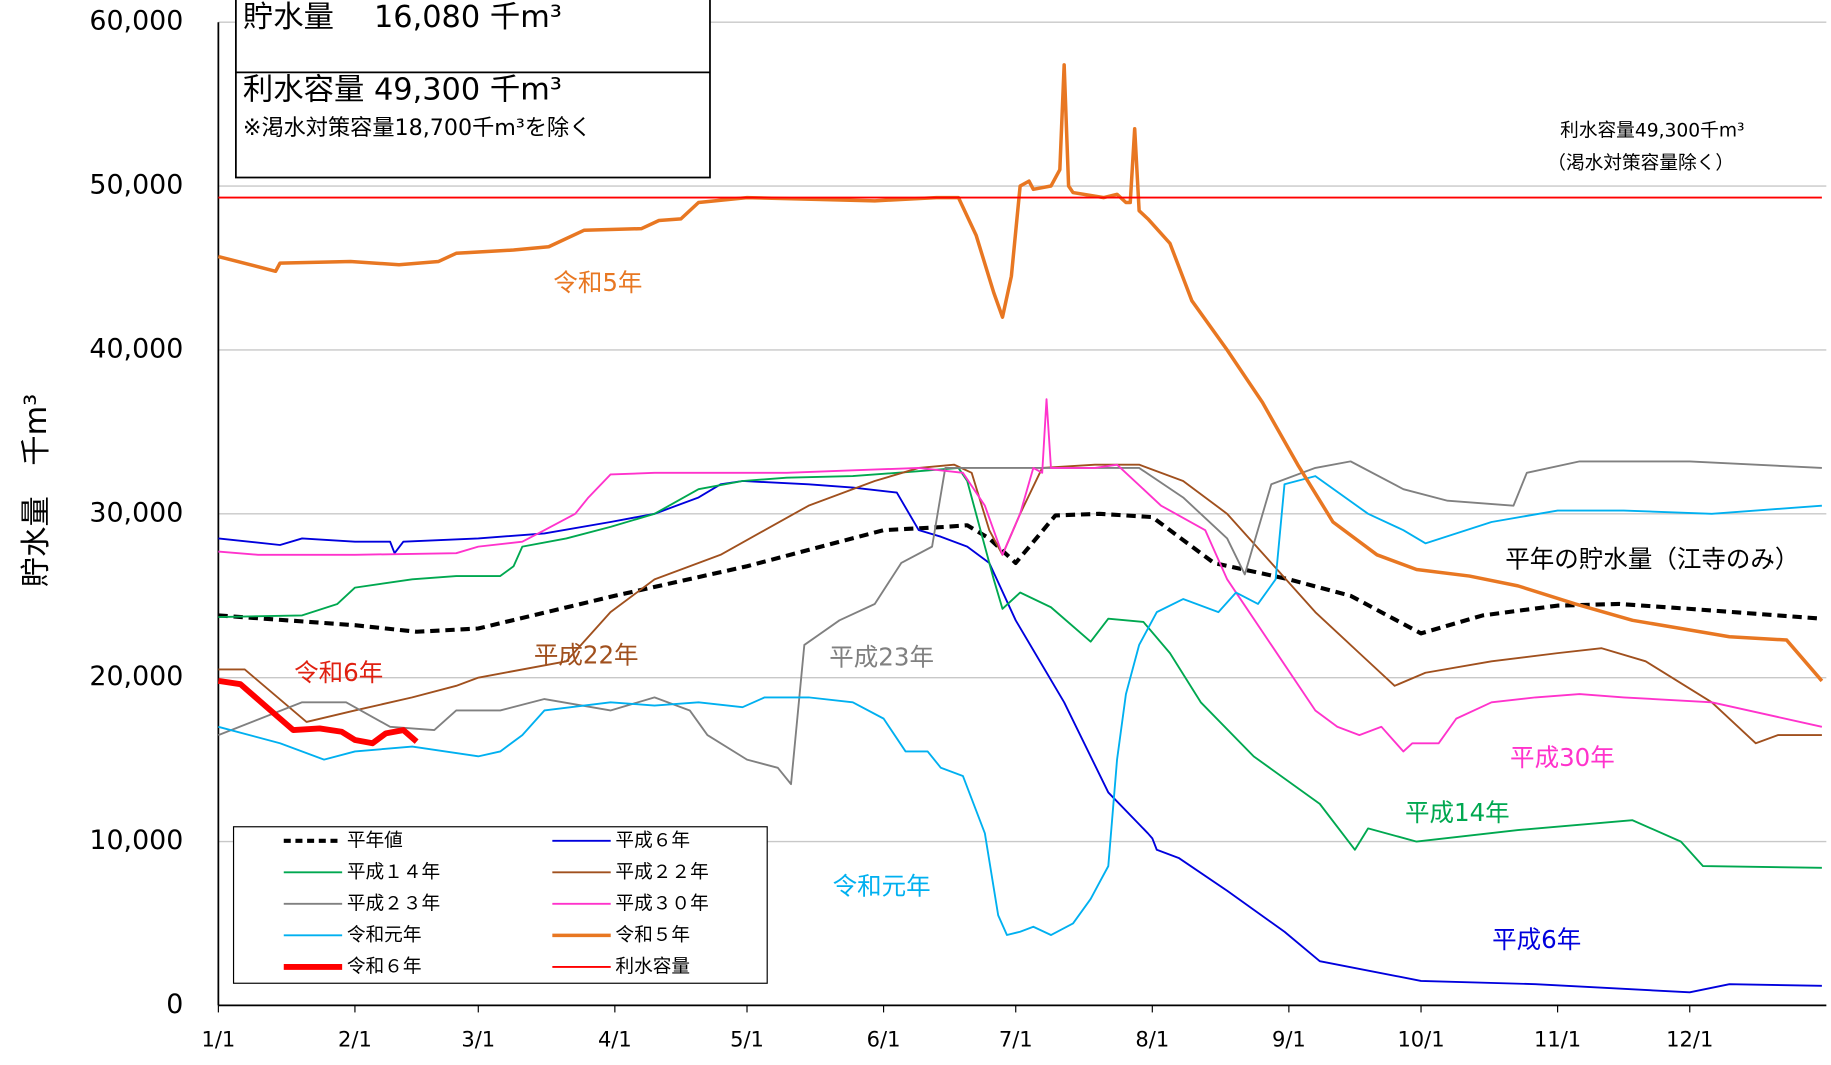 This screenshot has height=1065, width=1831. What do you see at coordinates (384, 966) in the screenshot?
I see `legend-label: 令和６年` at bounding box center [384, 966].